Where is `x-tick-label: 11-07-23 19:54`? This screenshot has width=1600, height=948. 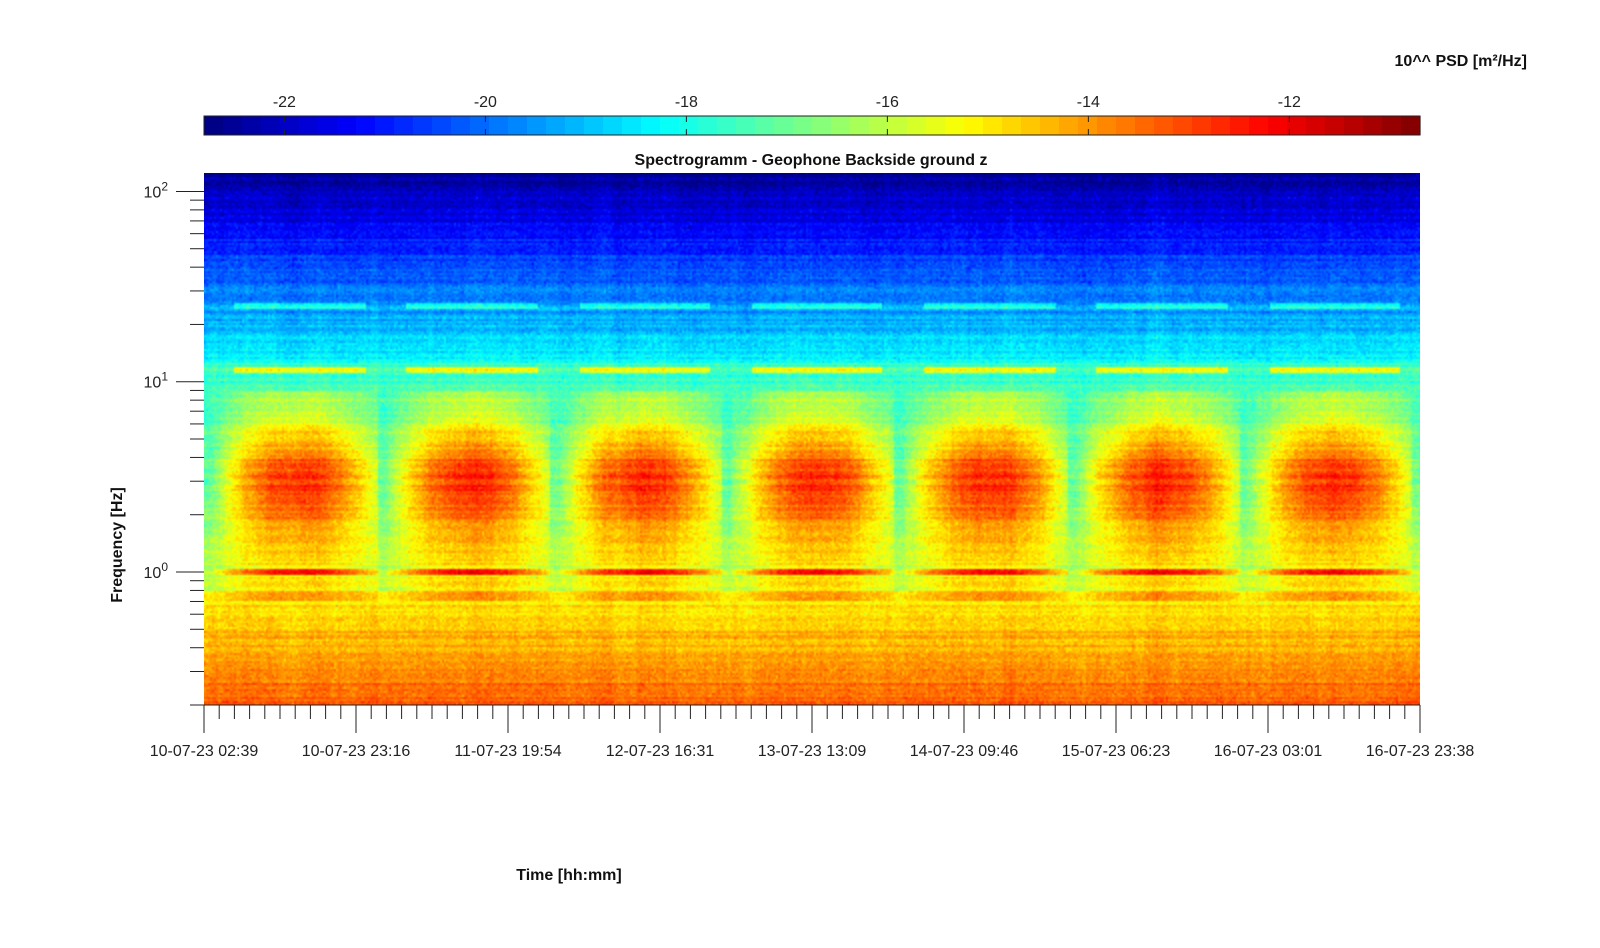 x-tick-label: 11-07-23 19:54 is located at coordinates (507, 751).